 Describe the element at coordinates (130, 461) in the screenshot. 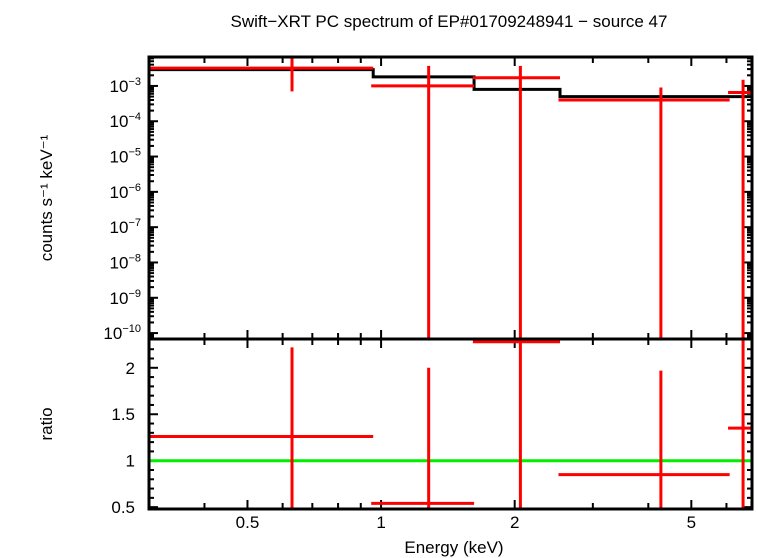

I see `y-tick-label: 1` at that location.